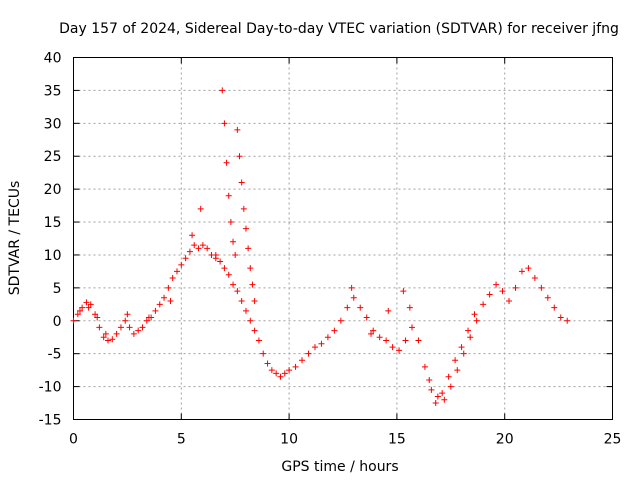  What do you see at coordinates (53, 59) in the screenshot?
I see `y-tick-label: 40` at bounding box center [53, 59].